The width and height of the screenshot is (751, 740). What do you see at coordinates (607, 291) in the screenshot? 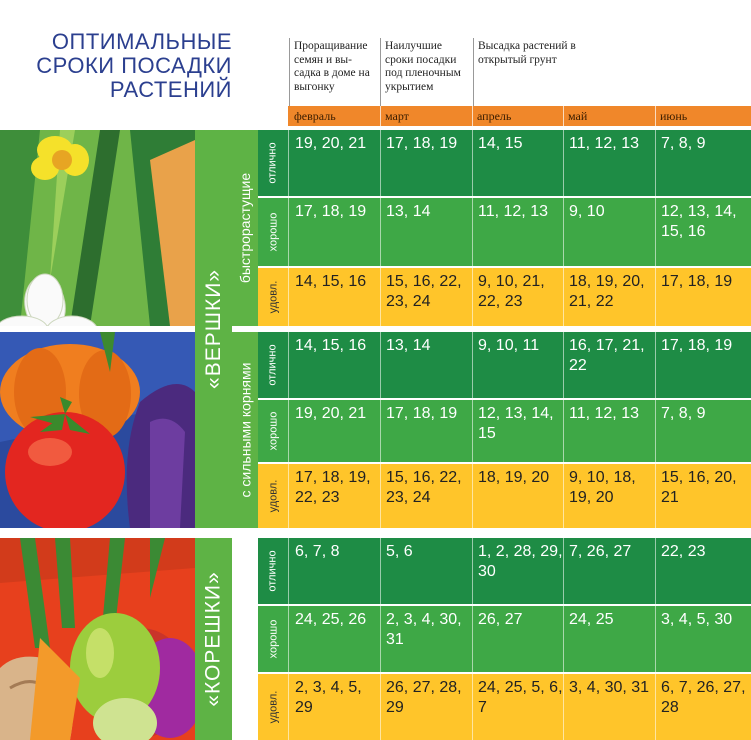
I see `date-cell: 18, 19, 20, 21, 22` at bounding box center [607, 291].